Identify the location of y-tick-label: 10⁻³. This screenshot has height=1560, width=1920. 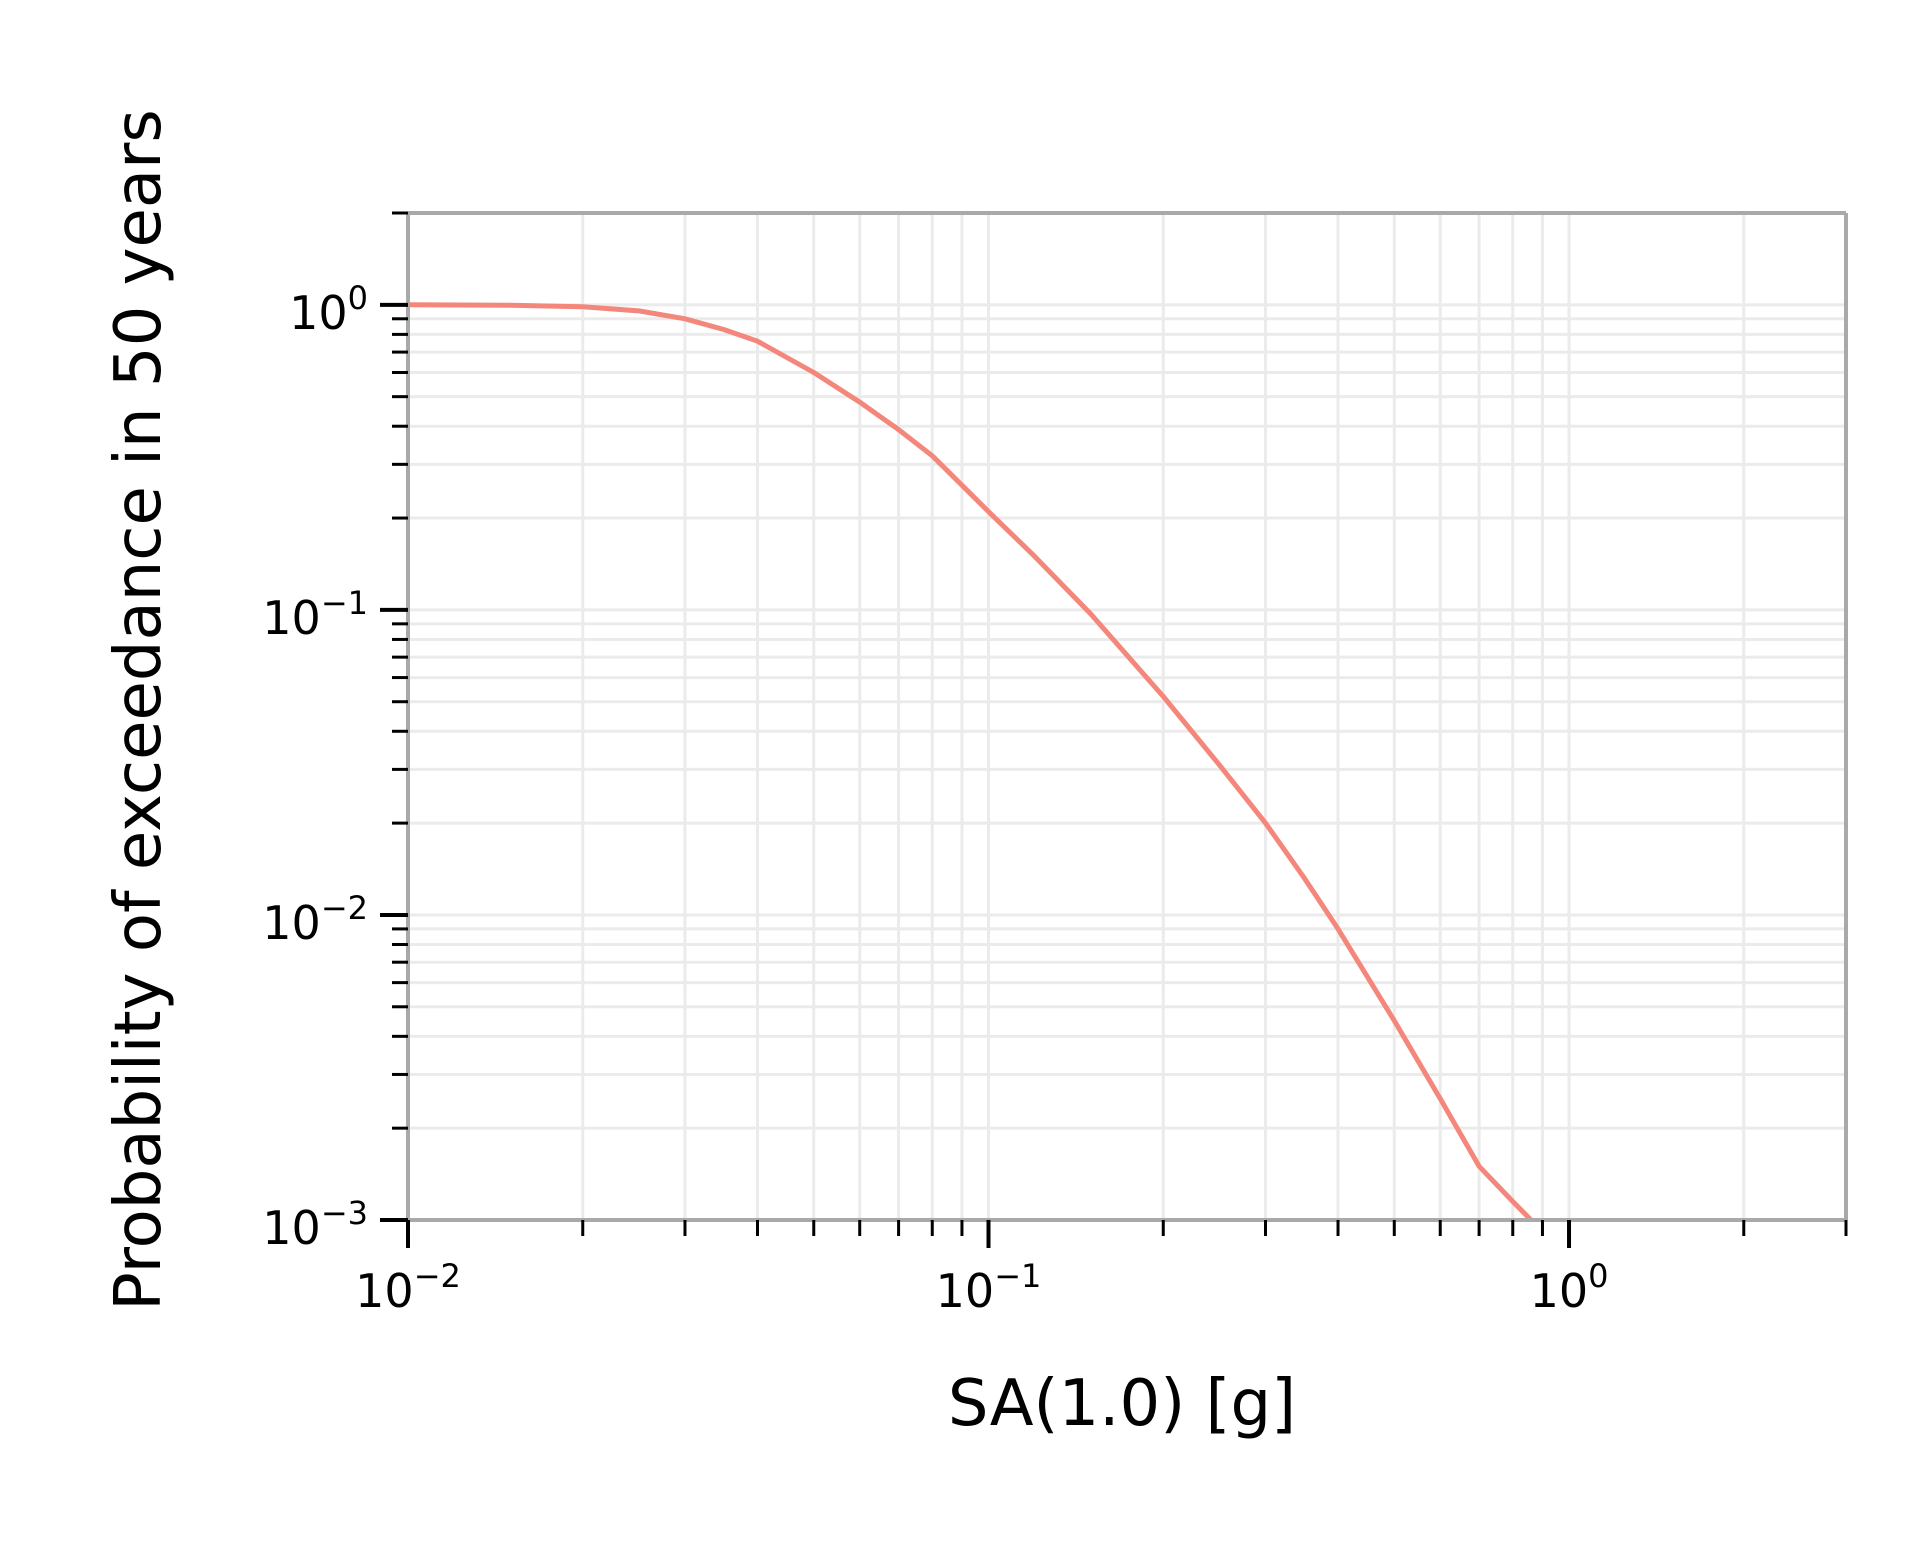
(315, 1224).